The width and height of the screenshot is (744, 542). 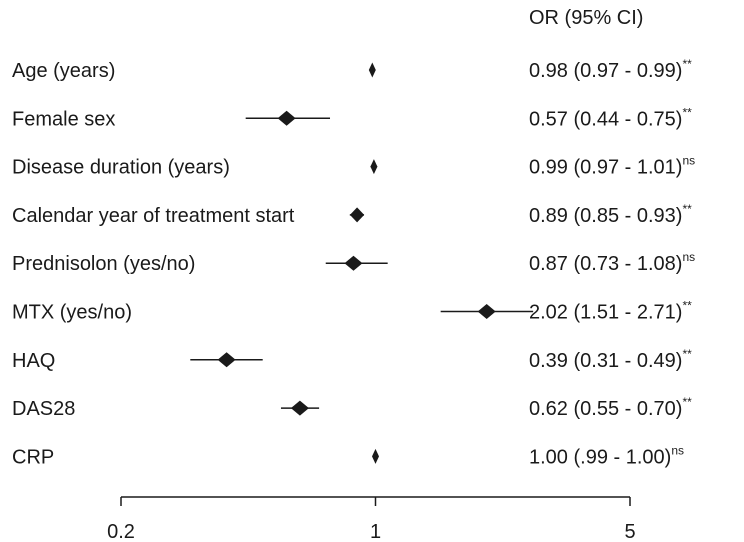 I want to click on ci-text: 2.02 (1.51 - 2.71)**, so click(x=610, y=311).